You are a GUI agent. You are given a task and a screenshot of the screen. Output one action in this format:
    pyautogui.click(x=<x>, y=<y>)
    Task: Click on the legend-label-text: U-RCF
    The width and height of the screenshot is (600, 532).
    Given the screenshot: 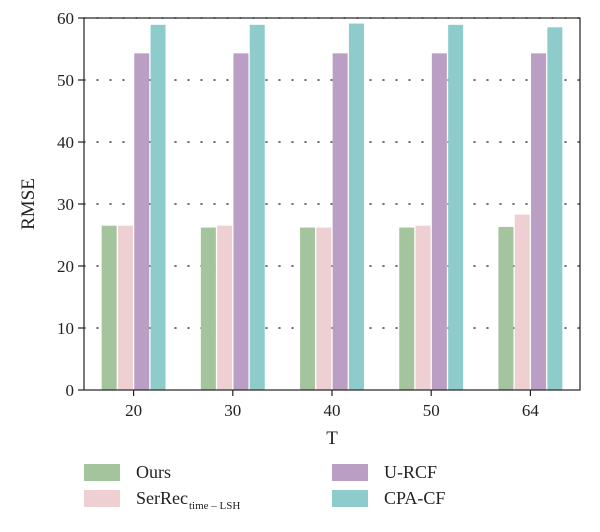 What is the action you would take?
    pyautogui.click(x=410, y=472)
    